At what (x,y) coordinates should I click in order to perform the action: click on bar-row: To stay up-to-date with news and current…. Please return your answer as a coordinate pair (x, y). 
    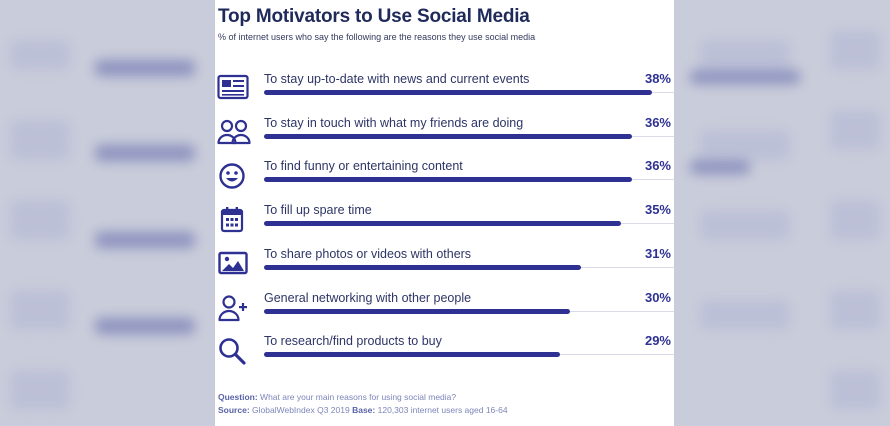
    Looking at the image, I should click on (444, 91).